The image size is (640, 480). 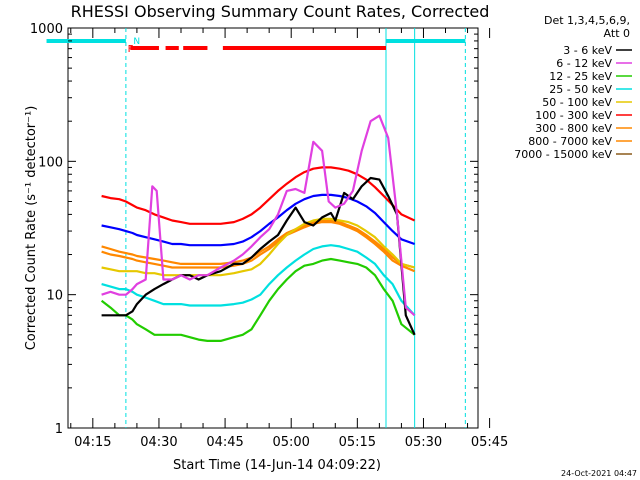 I want to click on generation-timestamp: 24-Oct-2021 04:47, so click(x=599, y=473).